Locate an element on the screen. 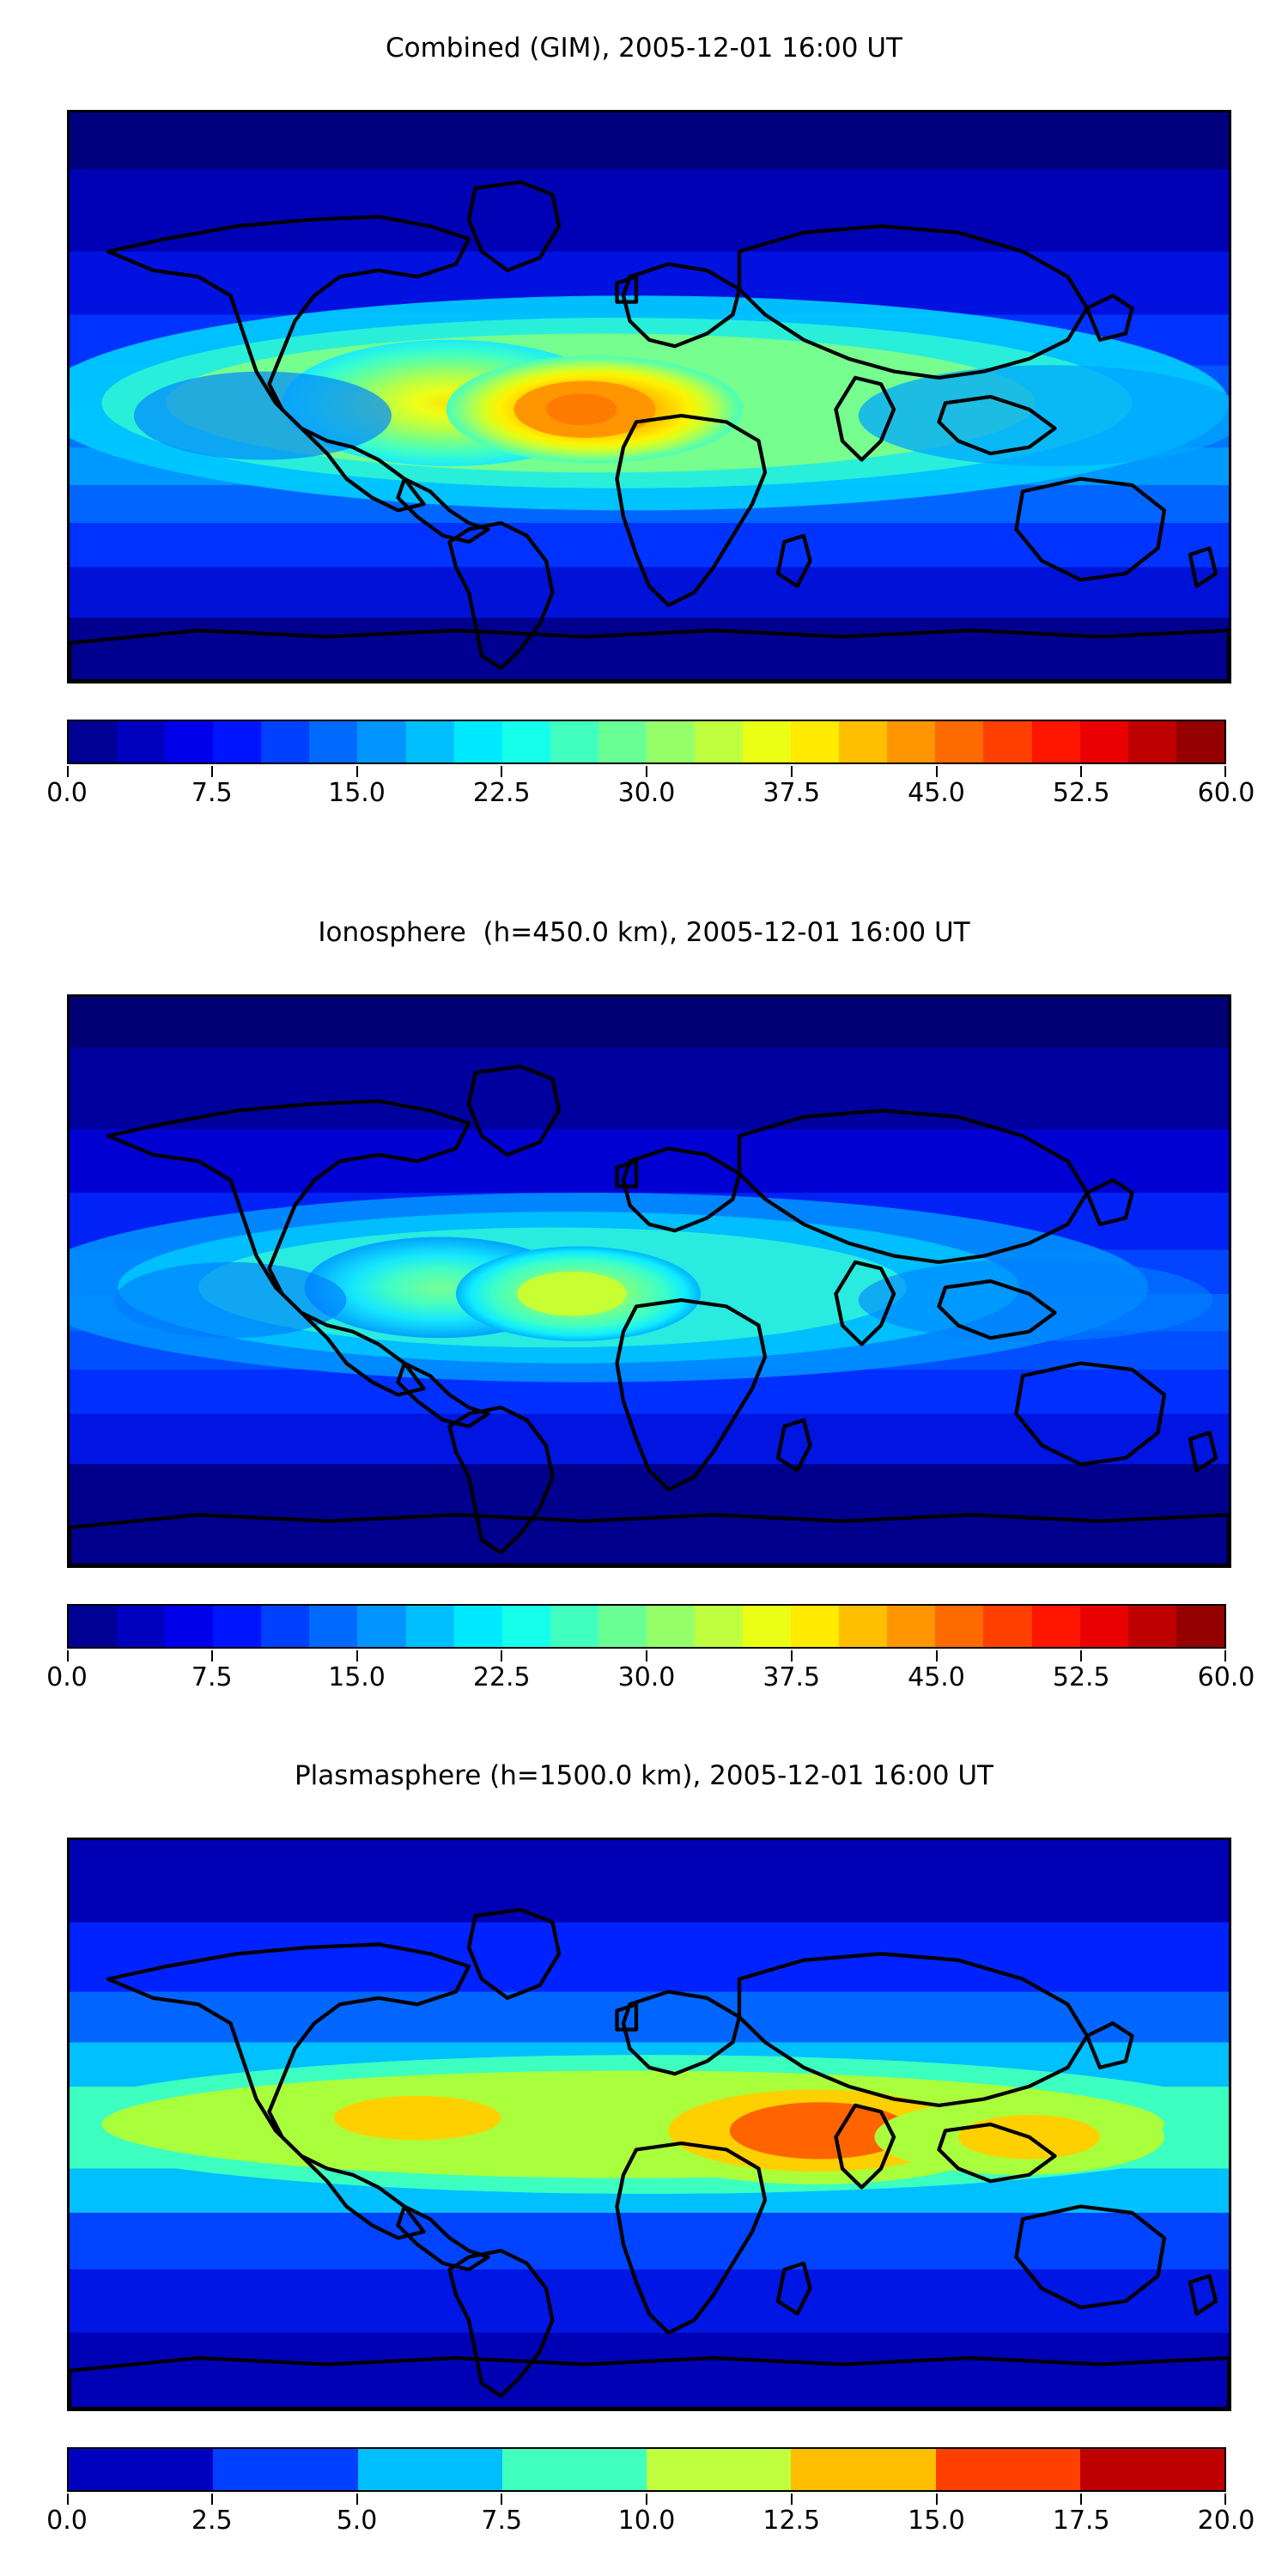  colorbar-tick-label: 37.5 is located at coordinates (792, 793).